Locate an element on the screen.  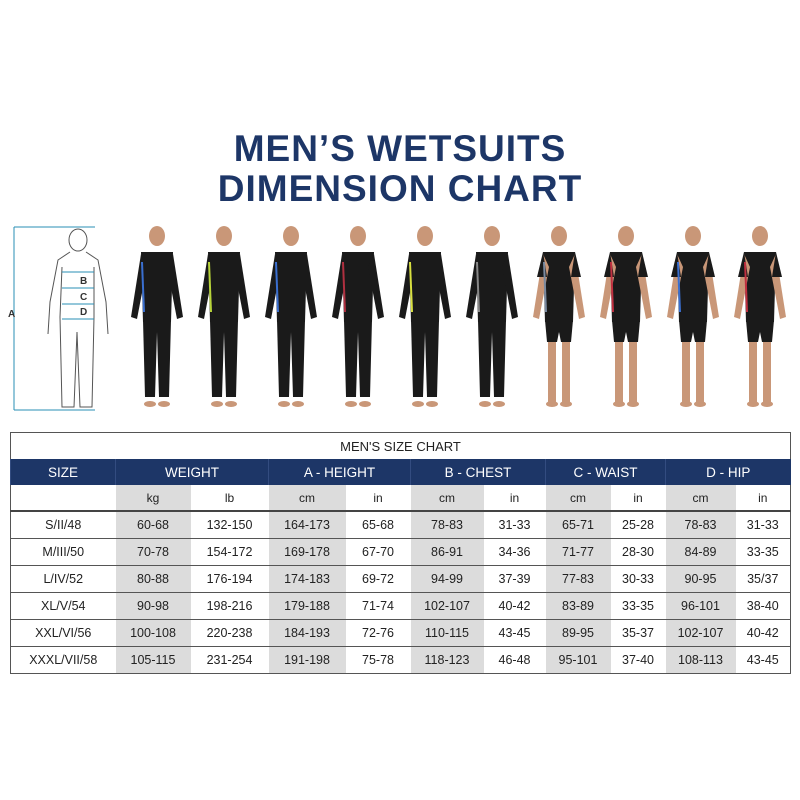
value-cell: 34-36 is located at coordinates (514, 552).